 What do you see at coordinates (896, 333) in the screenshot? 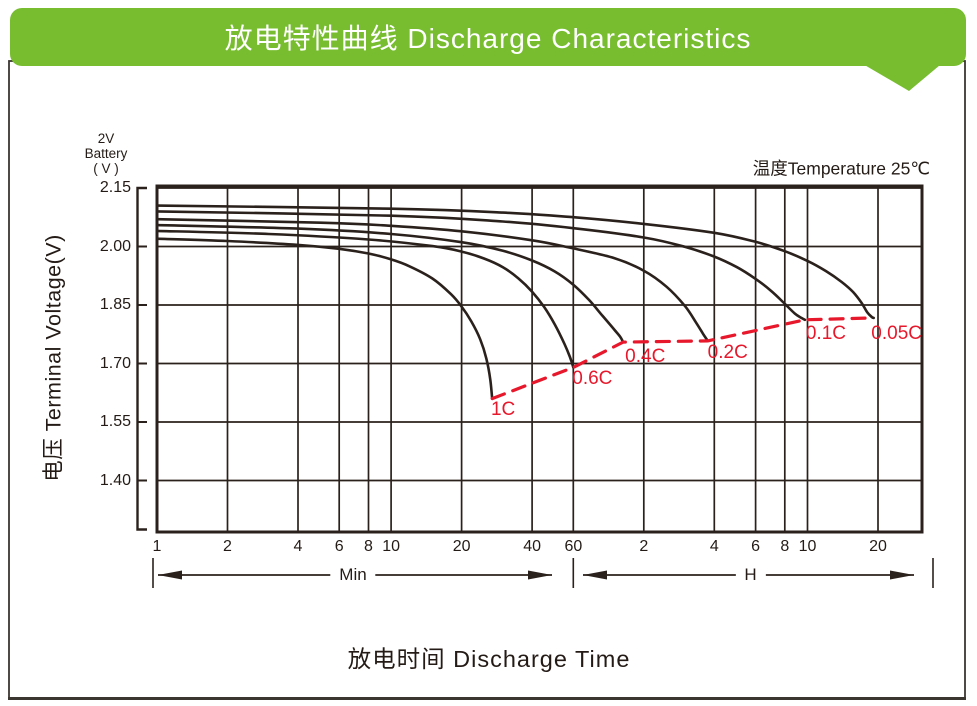
I see `curve-label-0-05c: 0.05C` at bounding box center [896, 333].